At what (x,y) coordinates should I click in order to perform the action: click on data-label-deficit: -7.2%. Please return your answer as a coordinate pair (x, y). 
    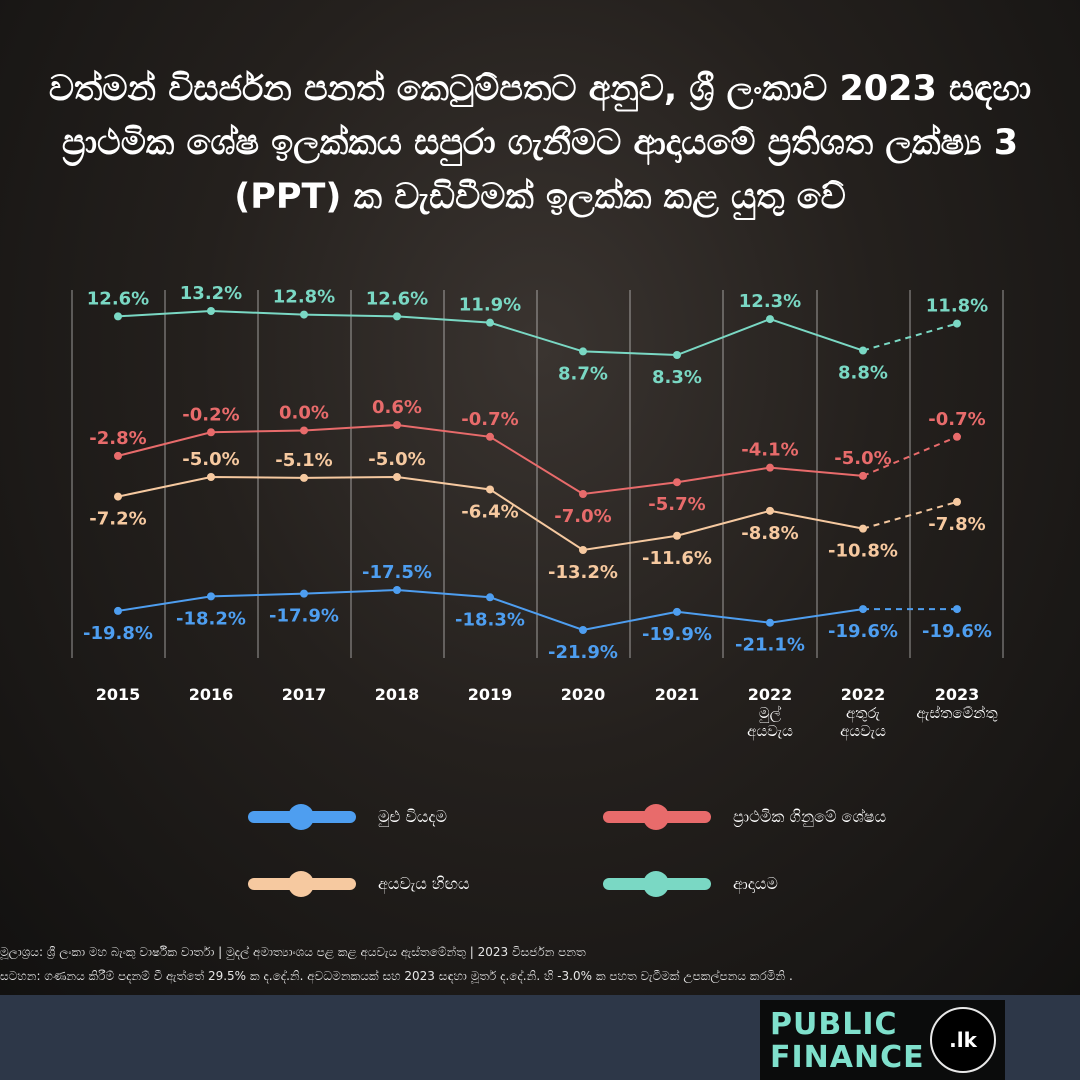
    Looking at the image, I should click on (117, 519).